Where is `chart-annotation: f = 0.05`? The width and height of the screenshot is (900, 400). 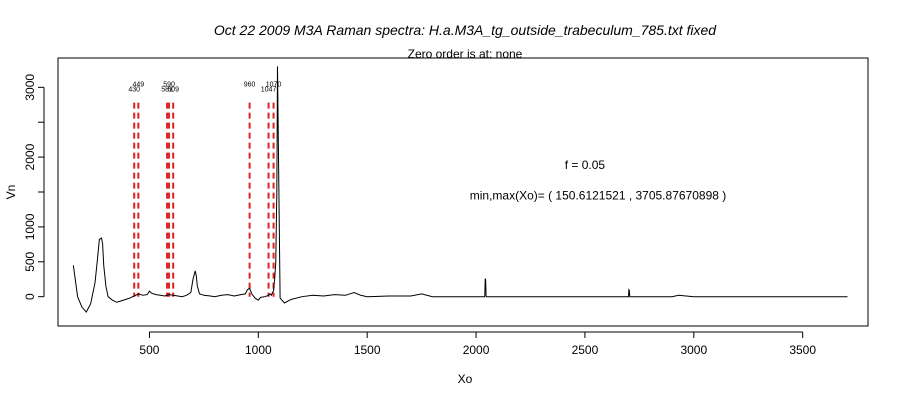
chart-annotation: f = 0.05 is located at coordinates (585, 165).